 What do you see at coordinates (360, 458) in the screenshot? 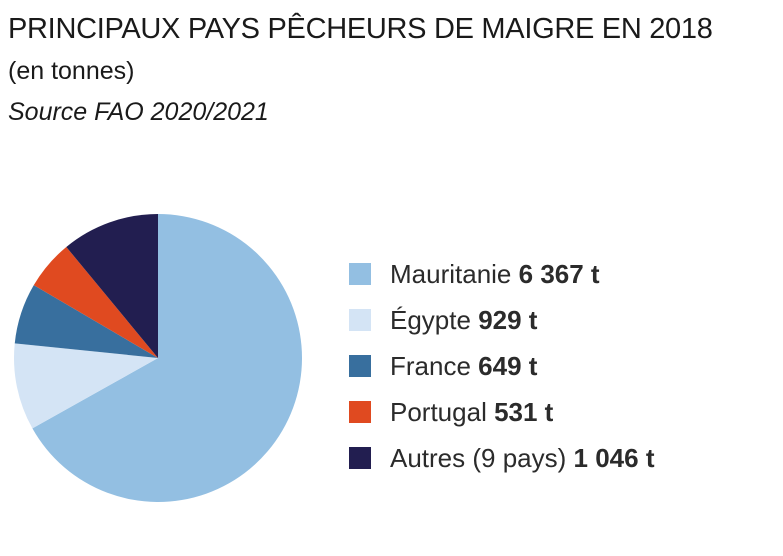
I see `legend-swatch-autres` at bounding box center [360, 458].